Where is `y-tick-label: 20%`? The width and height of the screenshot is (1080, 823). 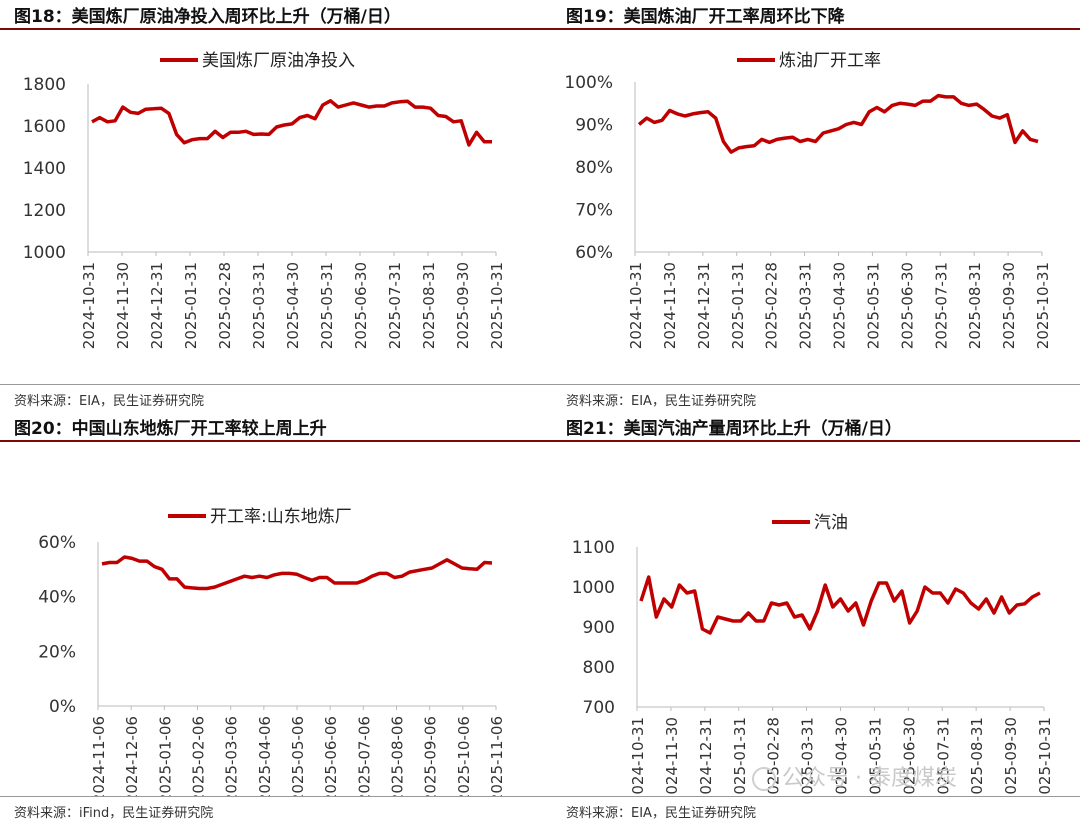
y-tick-label: 20% is located at coordinates (57, 652).